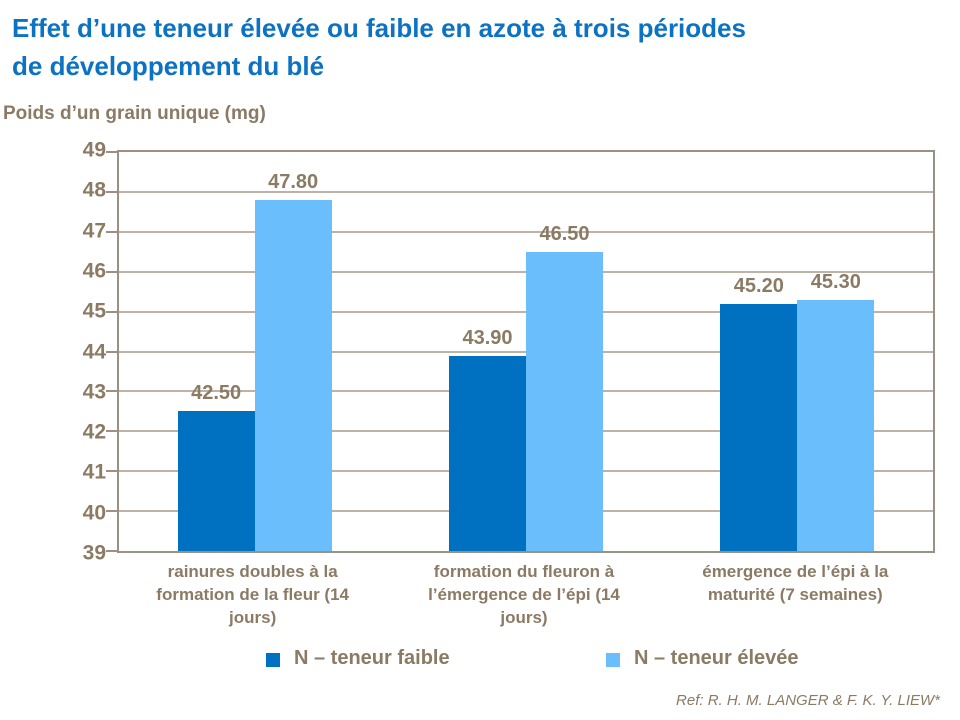  What do you see at coordinates (487, 439) in the screenshot?
I see `bar-teneur-faible-2: 43.90` at bounding box center [487, 439].